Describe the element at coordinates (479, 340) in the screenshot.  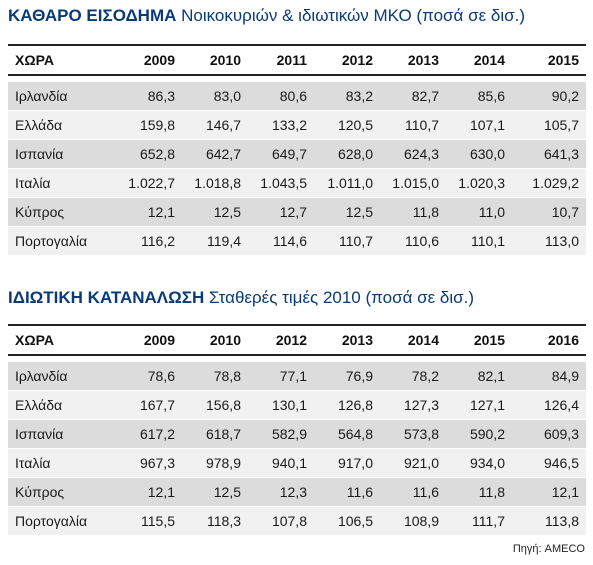
I see `column-header-year: 2015` at that location.